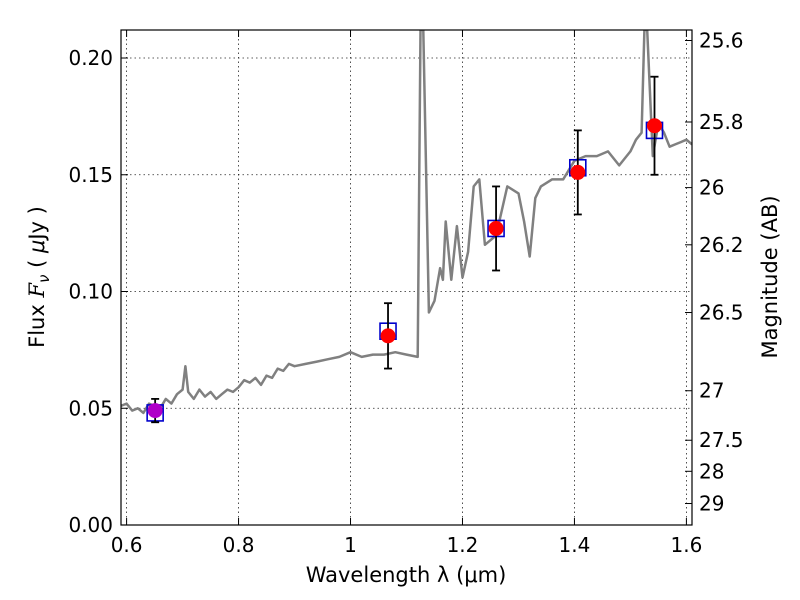  What do you see at coordinates (127, 545) in the screenshot?
I see `x-tick-label: 0.6` at bounding box center [127, 545].